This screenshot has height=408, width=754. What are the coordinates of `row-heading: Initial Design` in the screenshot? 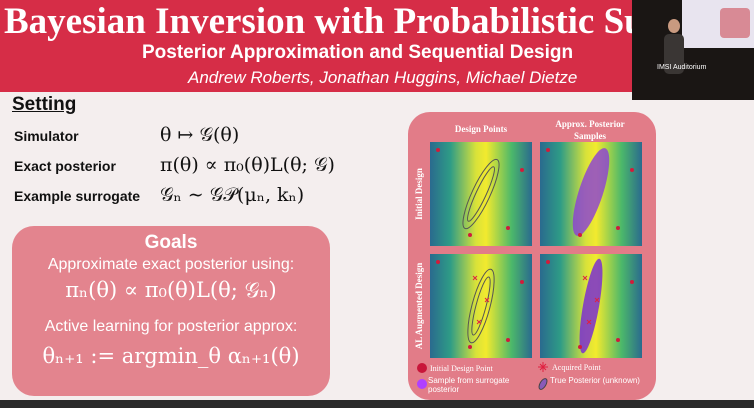 It's located at (419, 194).